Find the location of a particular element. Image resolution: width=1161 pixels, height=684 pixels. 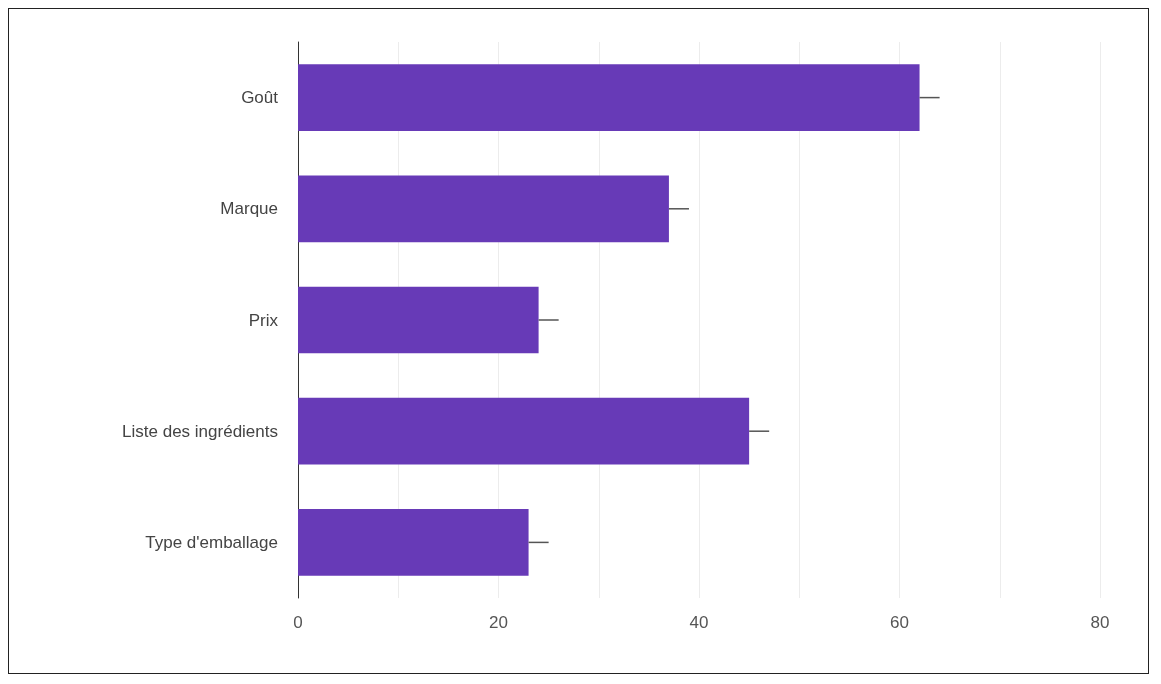

y-tick-label: Prix is located at coordinates (263, 320).